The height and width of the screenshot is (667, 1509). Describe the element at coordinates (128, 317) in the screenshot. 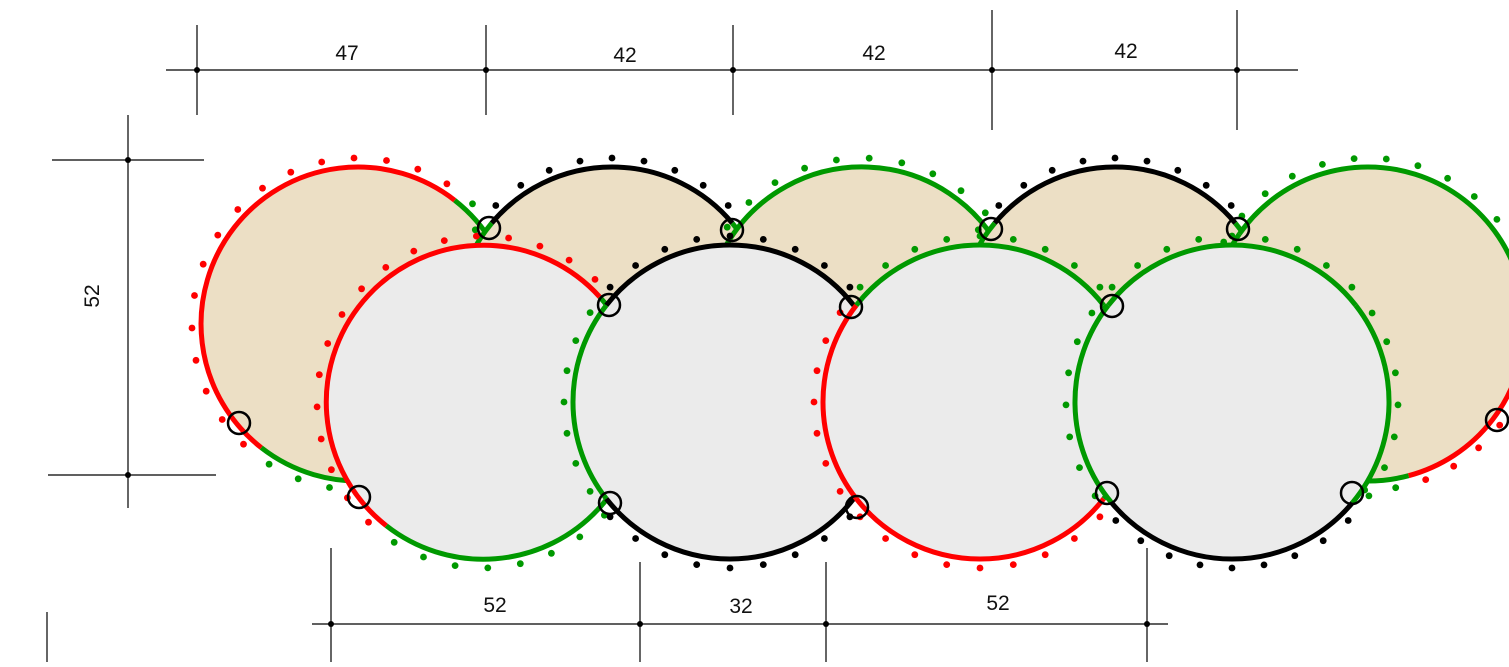

I see `left-dimension-ticks` at that location.